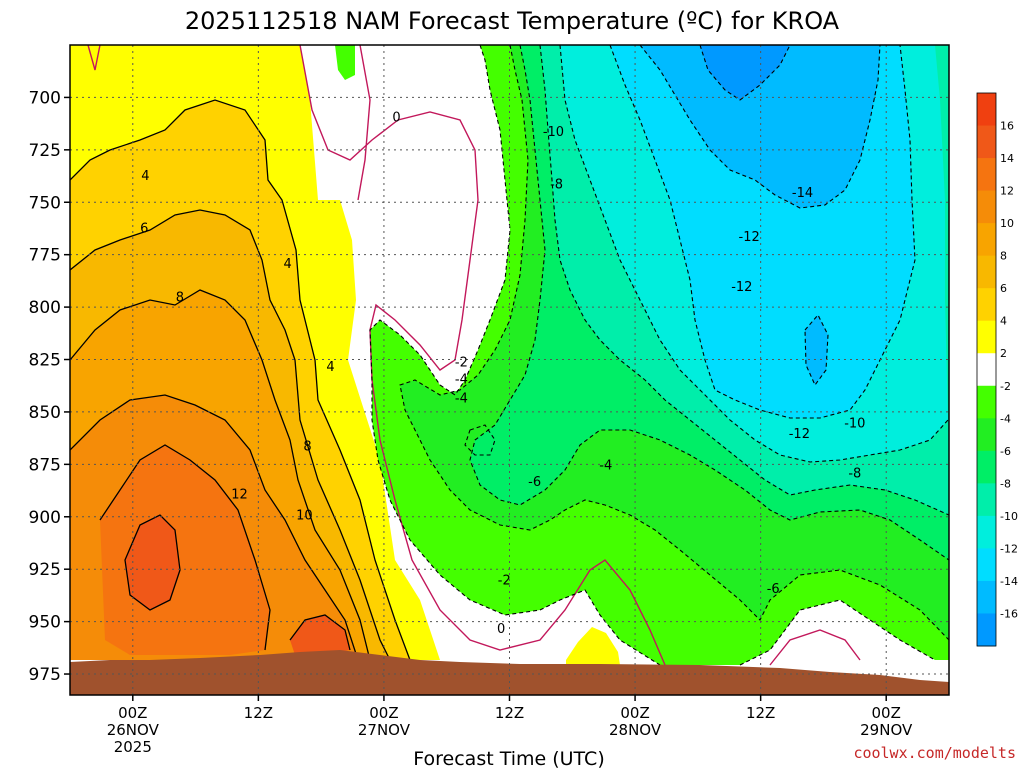 This screenshot has height=768, width=1024. Describe the element at coordinates (1003, 353) in the screenshot. I see `colorbar-label: 2` at that location.